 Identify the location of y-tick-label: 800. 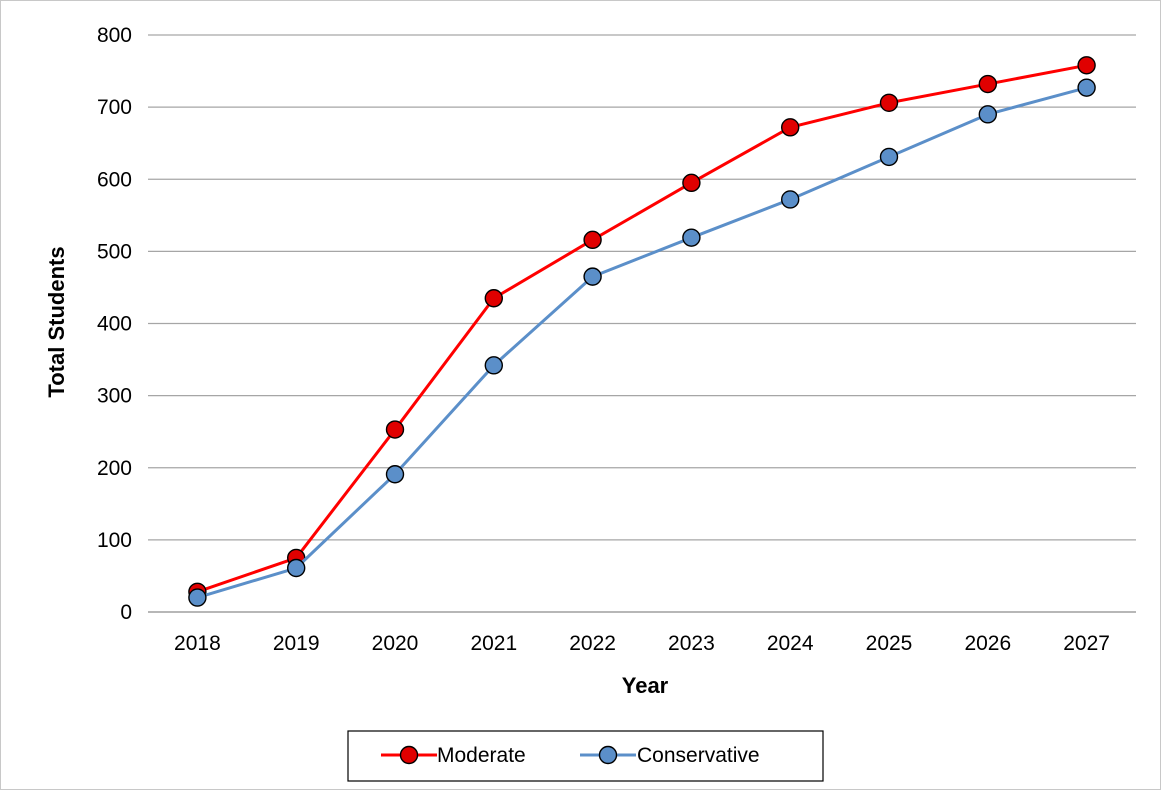
(114, 35).